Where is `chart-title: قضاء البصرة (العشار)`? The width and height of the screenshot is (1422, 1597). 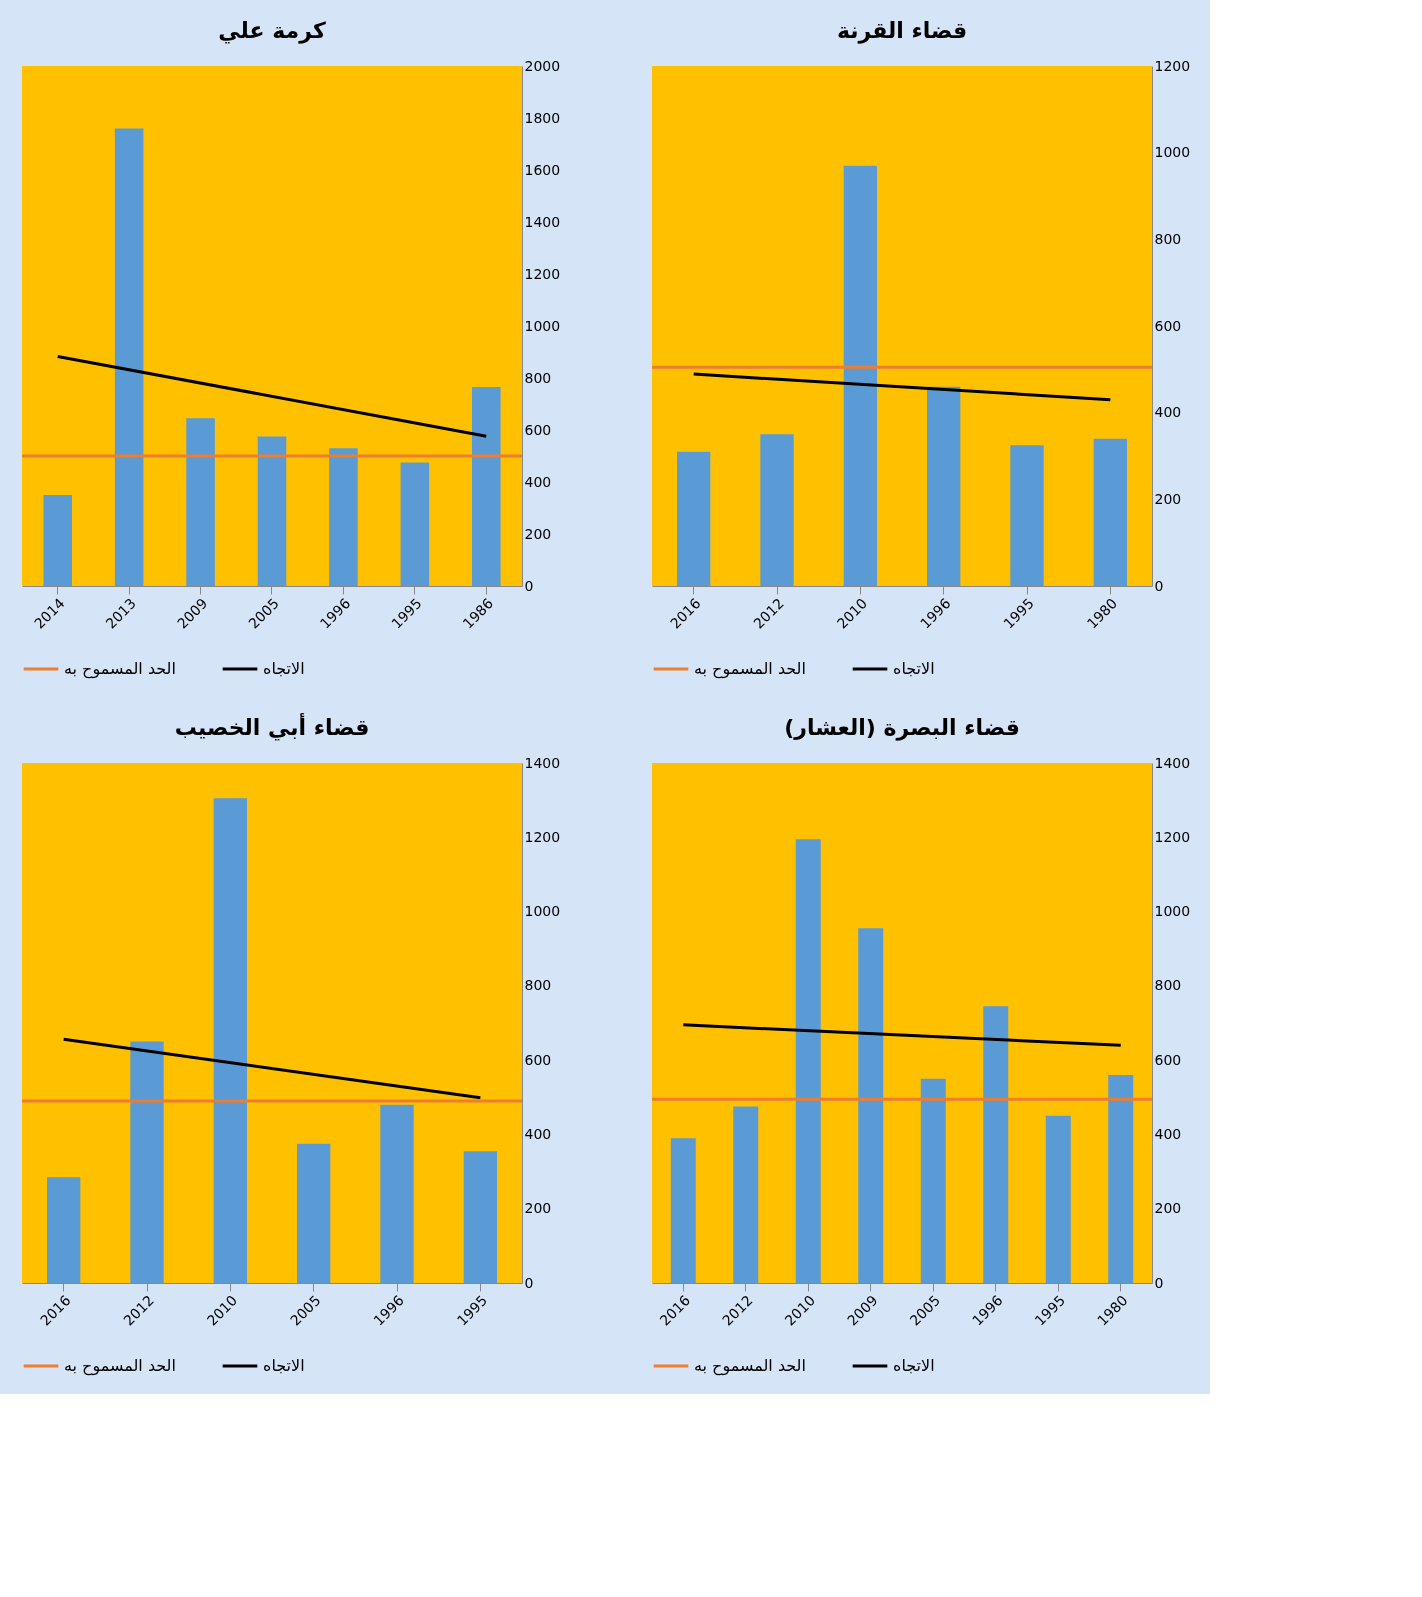
chart-title: قضاء البصرة (العشار) is located at coordinates (902, 728).